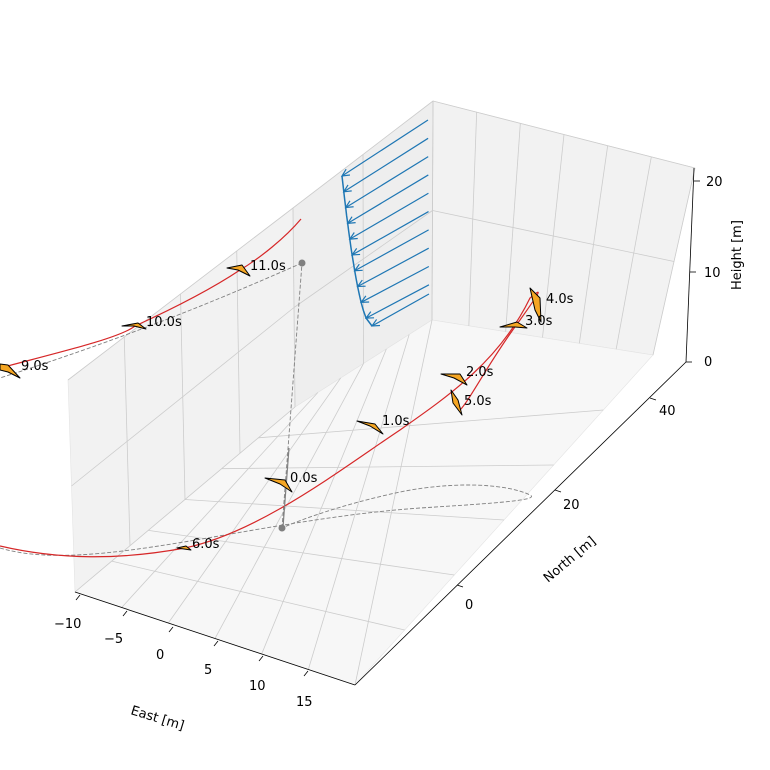 Image resolution: width=770 pixels, height=770 pixels. Describe the element at coordinates (712, 273) in the screenshot. I see `height-tick-label: 10` at that location.